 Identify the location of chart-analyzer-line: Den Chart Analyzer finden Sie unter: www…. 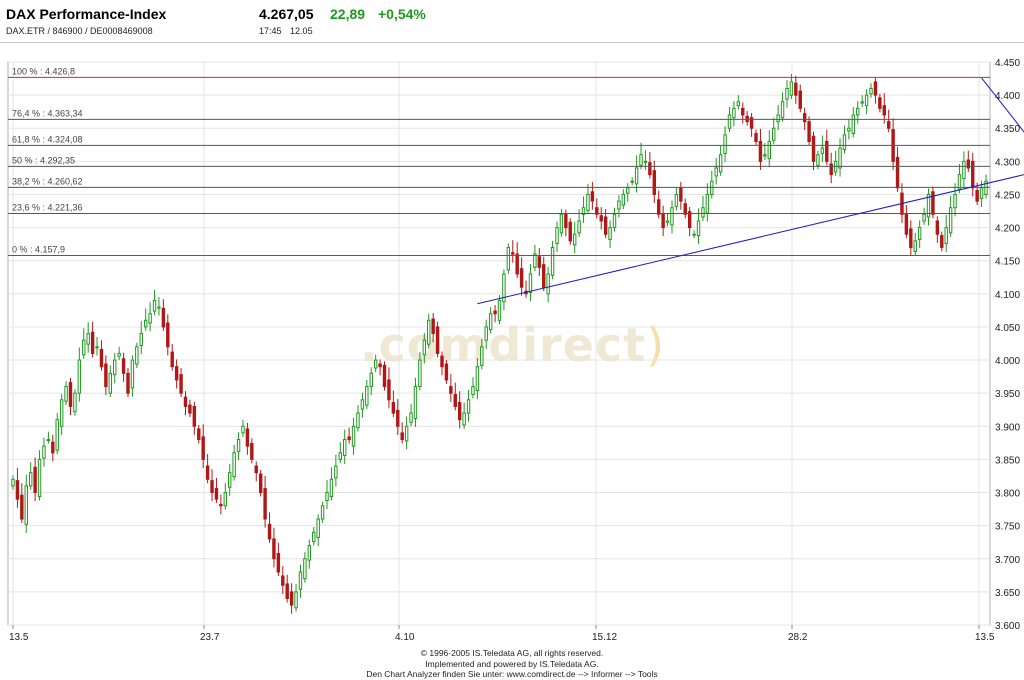
(512, 674).